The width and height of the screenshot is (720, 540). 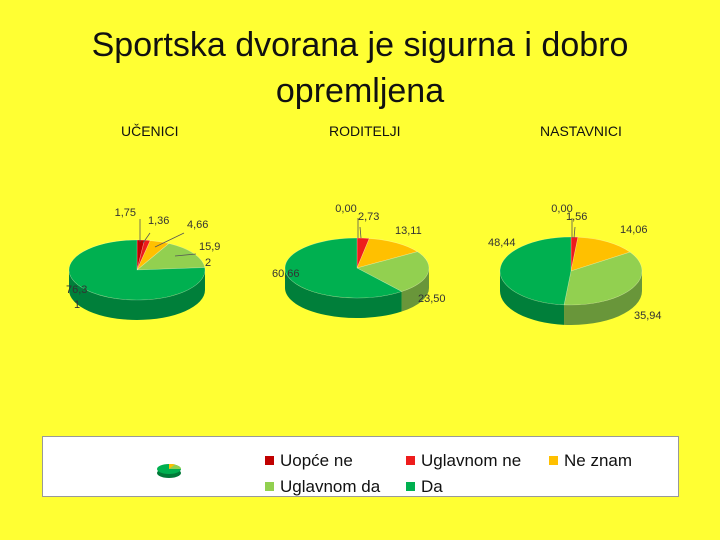 What do you see at coordinates (432, 299) in the screenshot?
I see `data-label-uglavnom_da: 23,50` at bounding box center [432, 299].